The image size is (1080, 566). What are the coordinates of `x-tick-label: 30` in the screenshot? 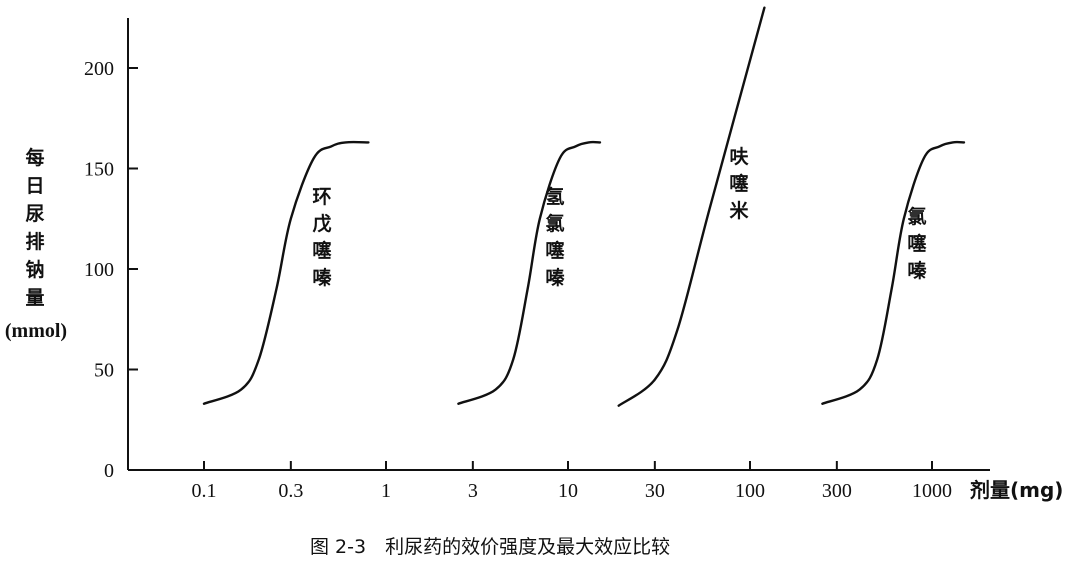 It's located at (655, 491).